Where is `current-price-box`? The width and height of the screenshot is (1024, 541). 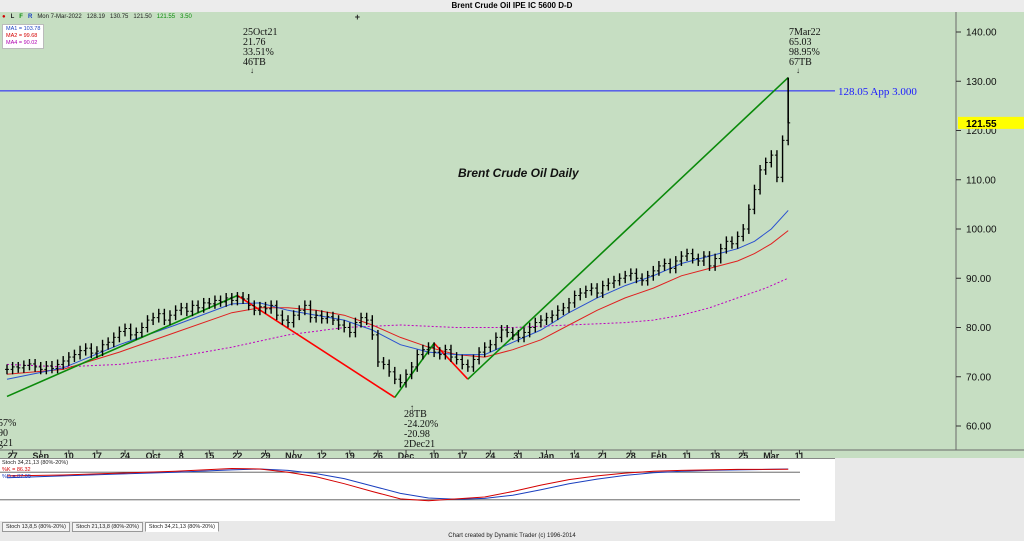 current-price-box is located at coordinates (991, 122).